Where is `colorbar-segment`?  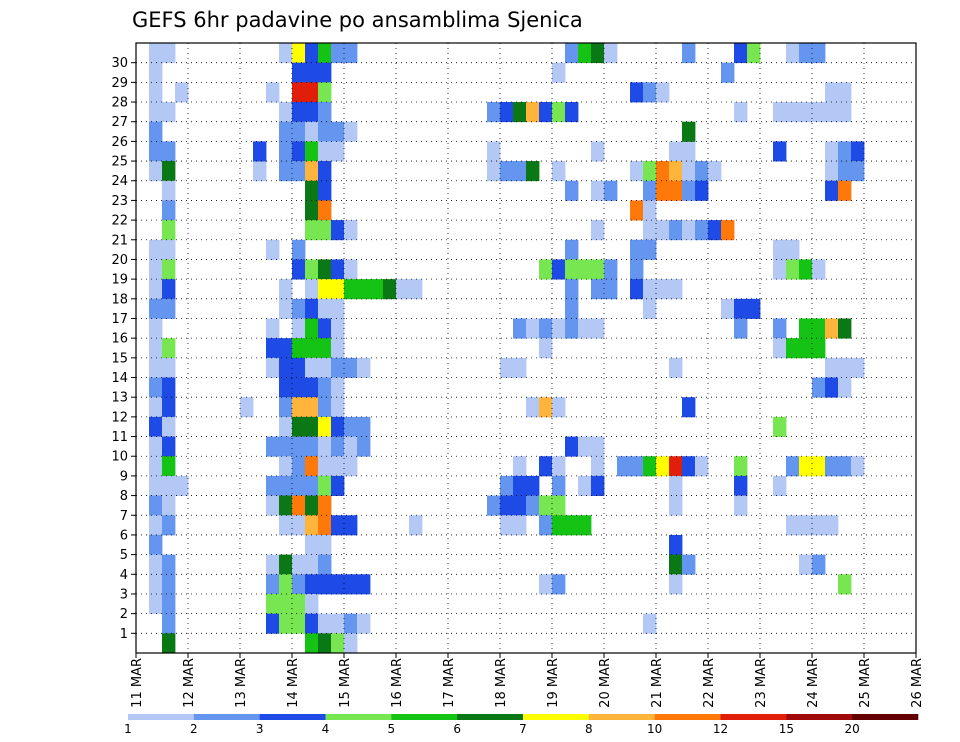
colorbar-segment is located at coordinates (292, 717).